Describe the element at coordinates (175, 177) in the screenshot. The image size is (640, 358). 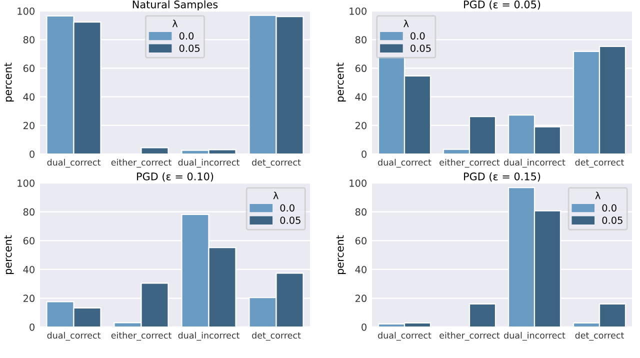
I see `chart-title: PGD (ε = 0.10)` at that location.